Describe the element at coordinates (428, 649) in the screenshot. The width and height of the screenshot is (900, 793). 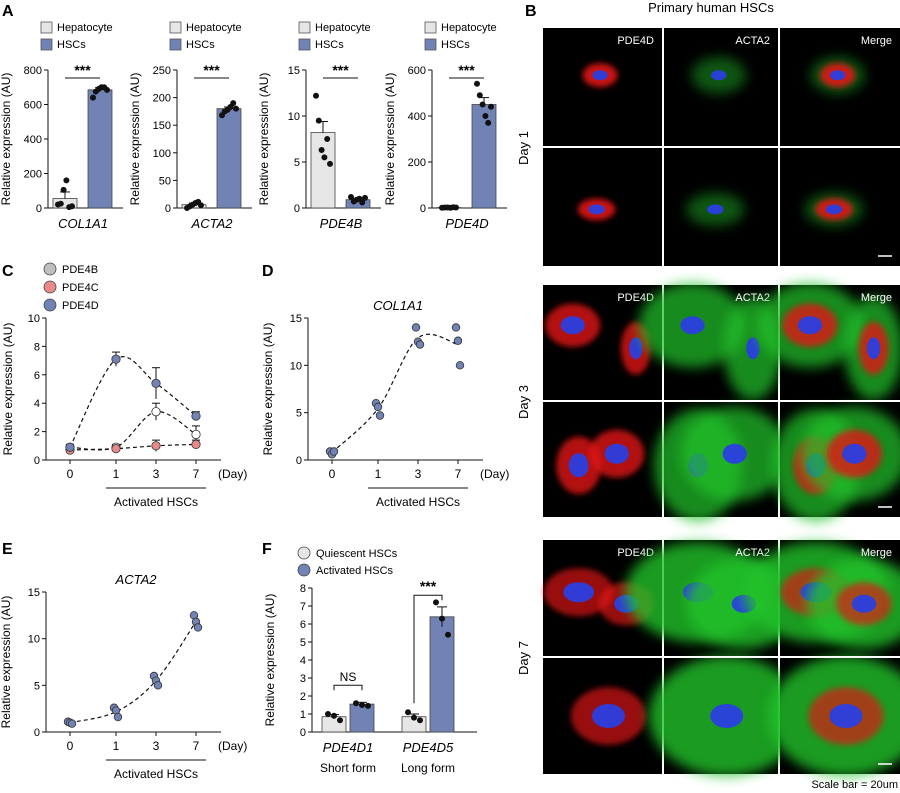
I see `chart-f-sig-bracket` at that location.